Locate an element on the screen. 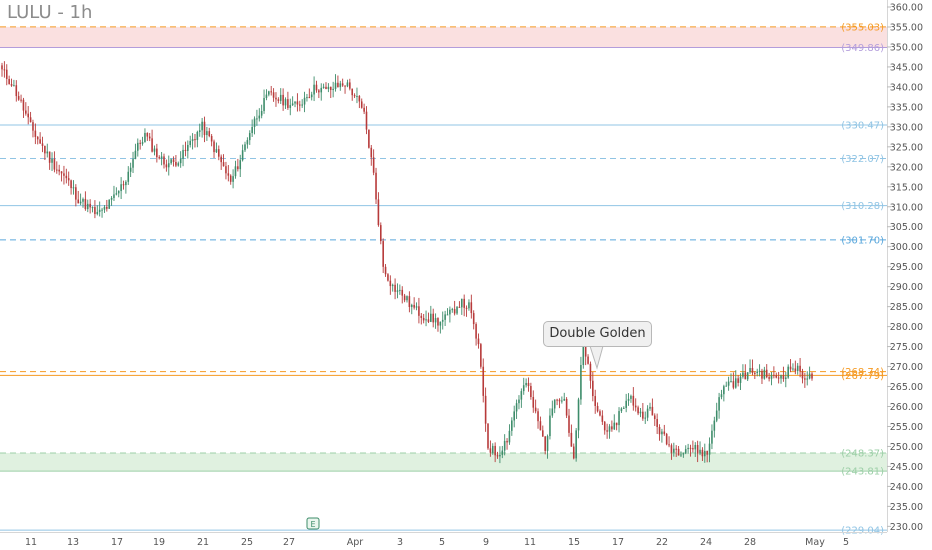  y-tick-label-9: 275.00 is located at coordinates (906, 347).